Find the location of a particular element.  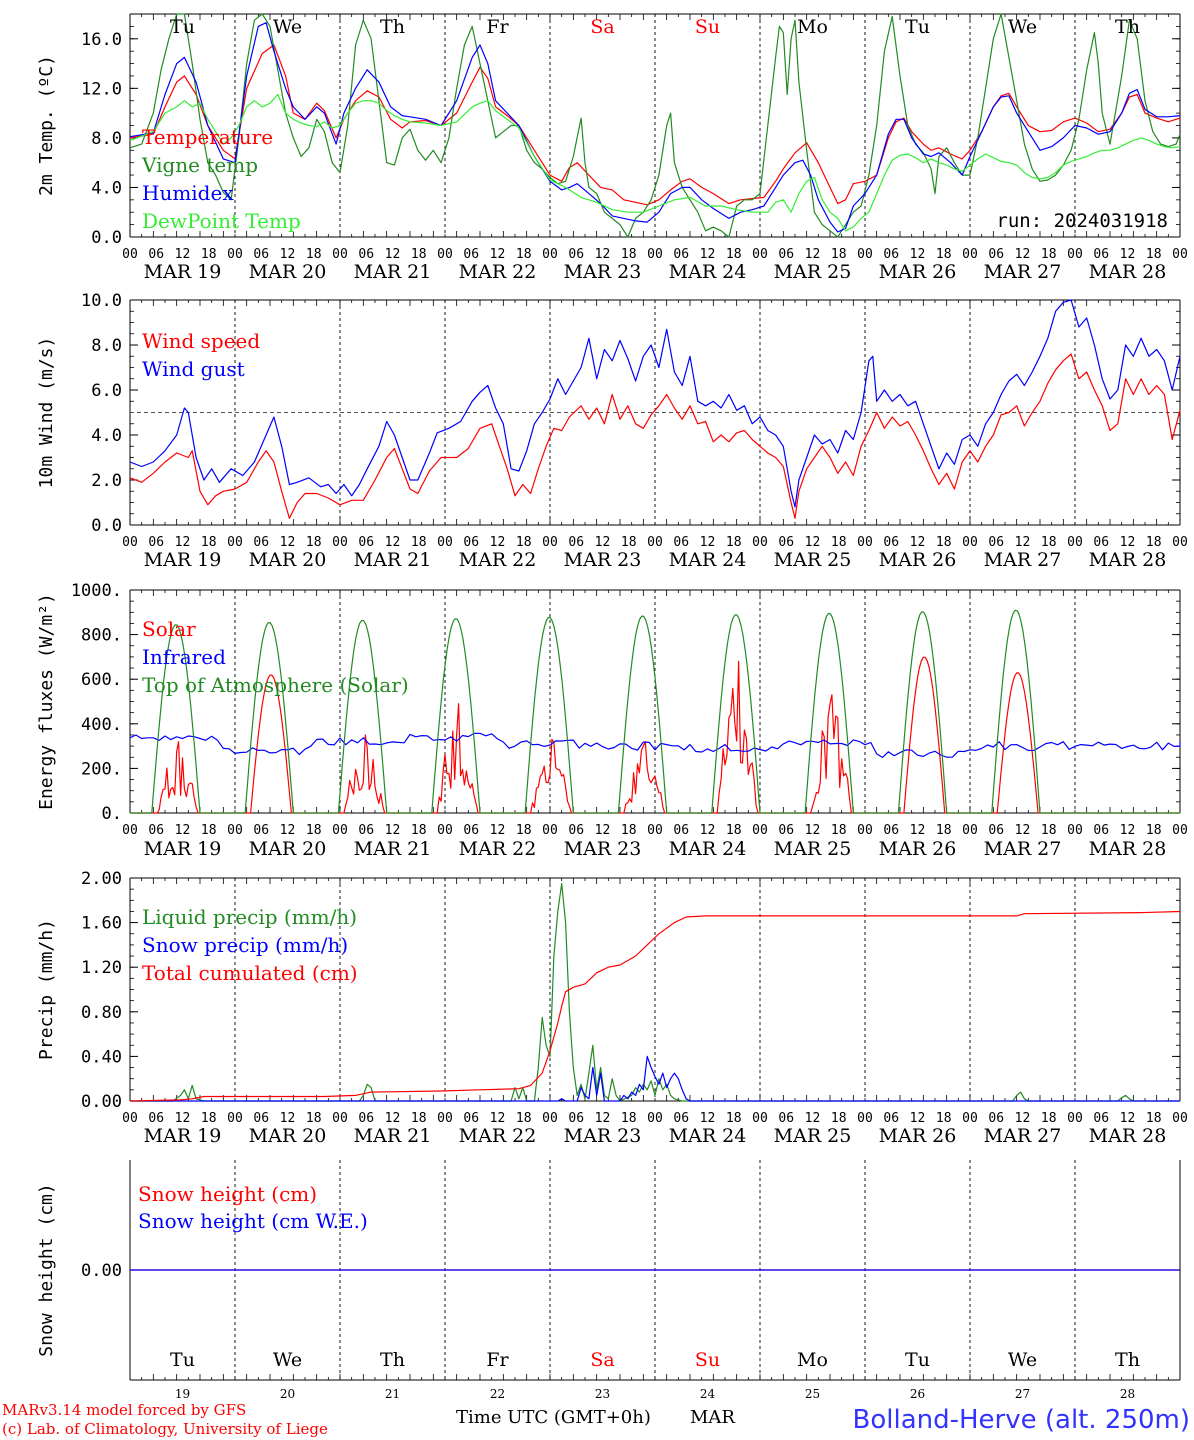

y-tick-label: 12.0 is located at coordinates (101, 89).